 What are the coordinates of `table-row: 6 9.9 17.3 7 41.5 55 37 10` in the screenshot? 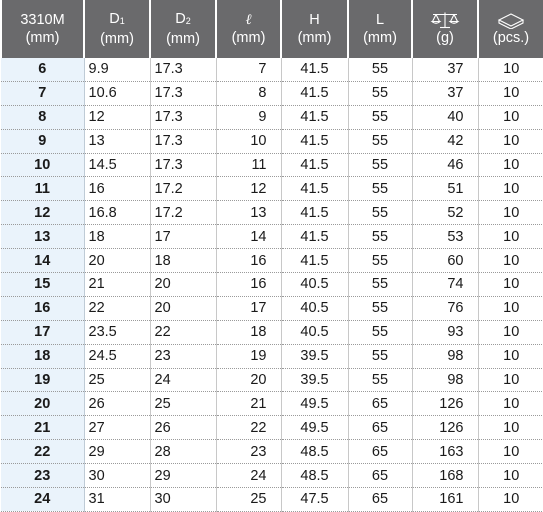 It's located at (272, 70).